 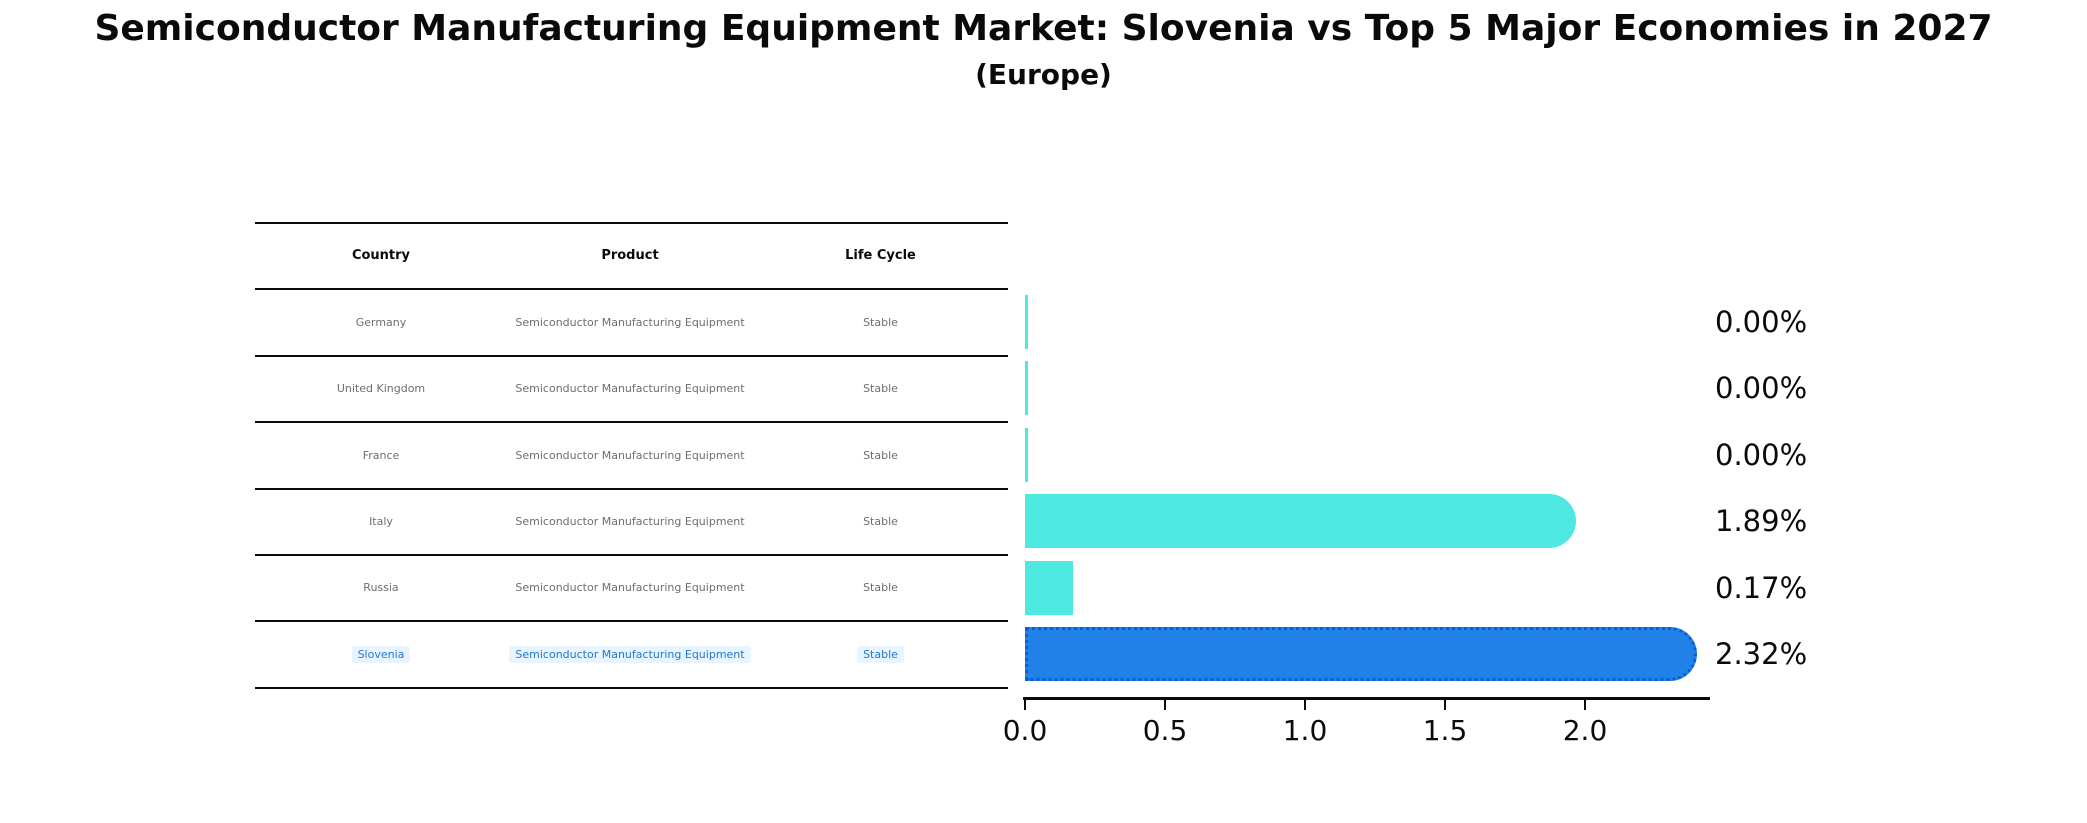 I want to click on country-cell: France, so click(x=381, y=455).